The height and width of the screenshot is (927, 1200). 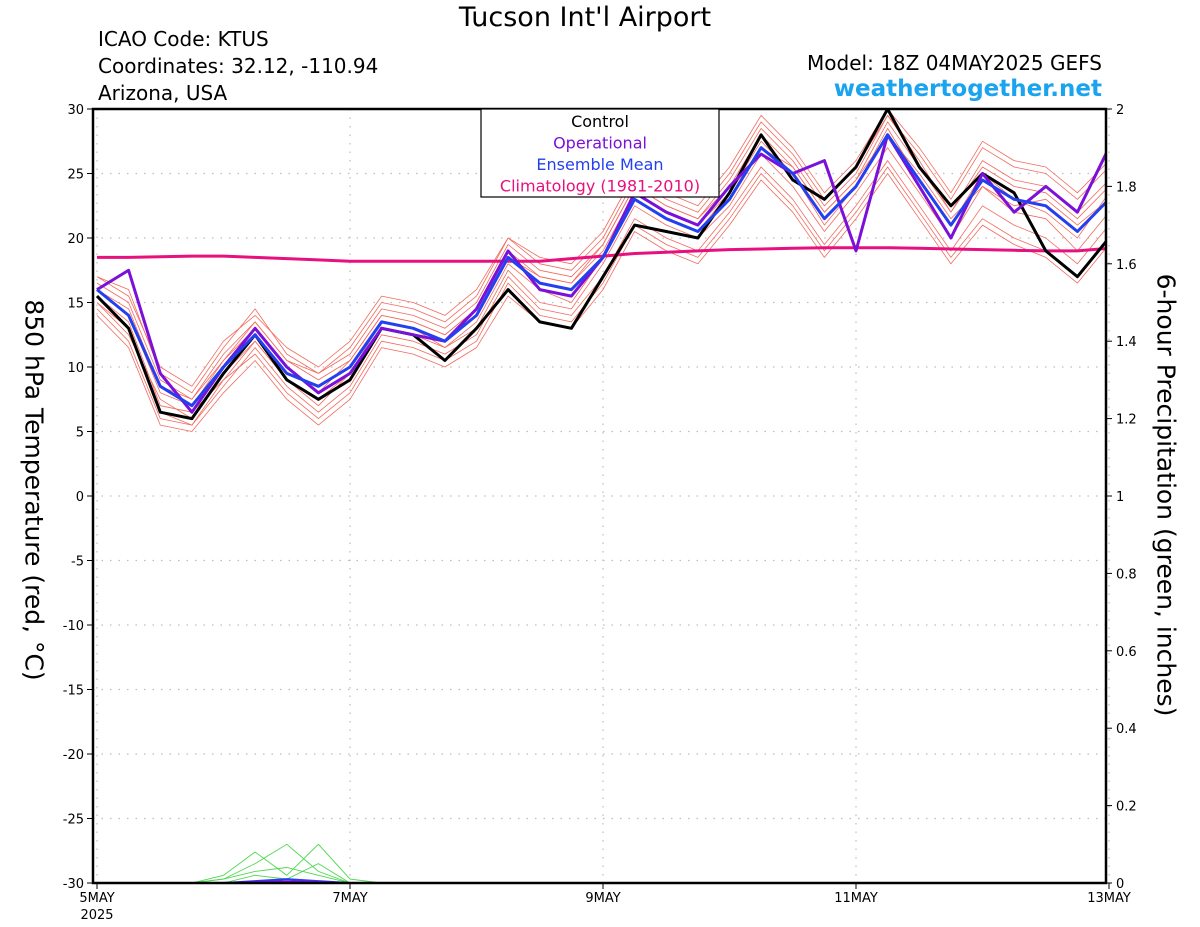 What do you see at coordinates (599, 164) in the screenshot?
I see `legend-item: Ensemble Mean` at bounding box center [599, 164].